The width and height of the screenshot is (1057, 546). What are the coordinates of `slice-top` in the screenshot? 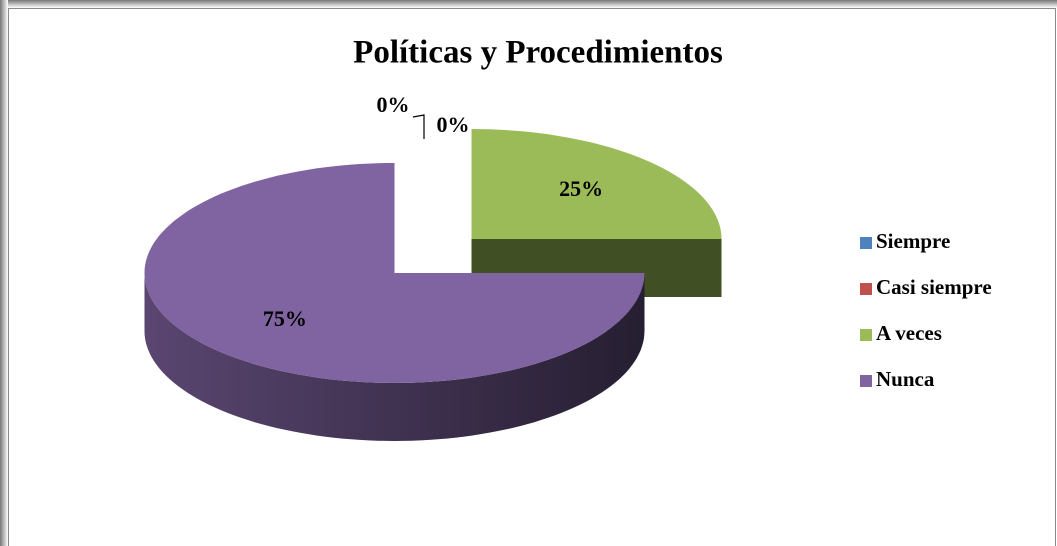 It's located at (596, 184).